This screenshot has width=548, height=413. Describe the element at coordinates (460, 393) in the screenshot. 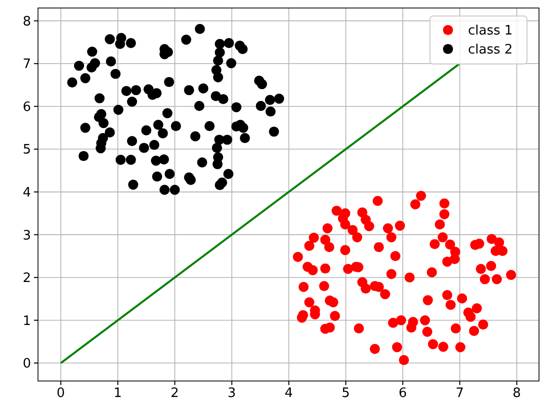

I see `x-tick-label: 7` at that location.